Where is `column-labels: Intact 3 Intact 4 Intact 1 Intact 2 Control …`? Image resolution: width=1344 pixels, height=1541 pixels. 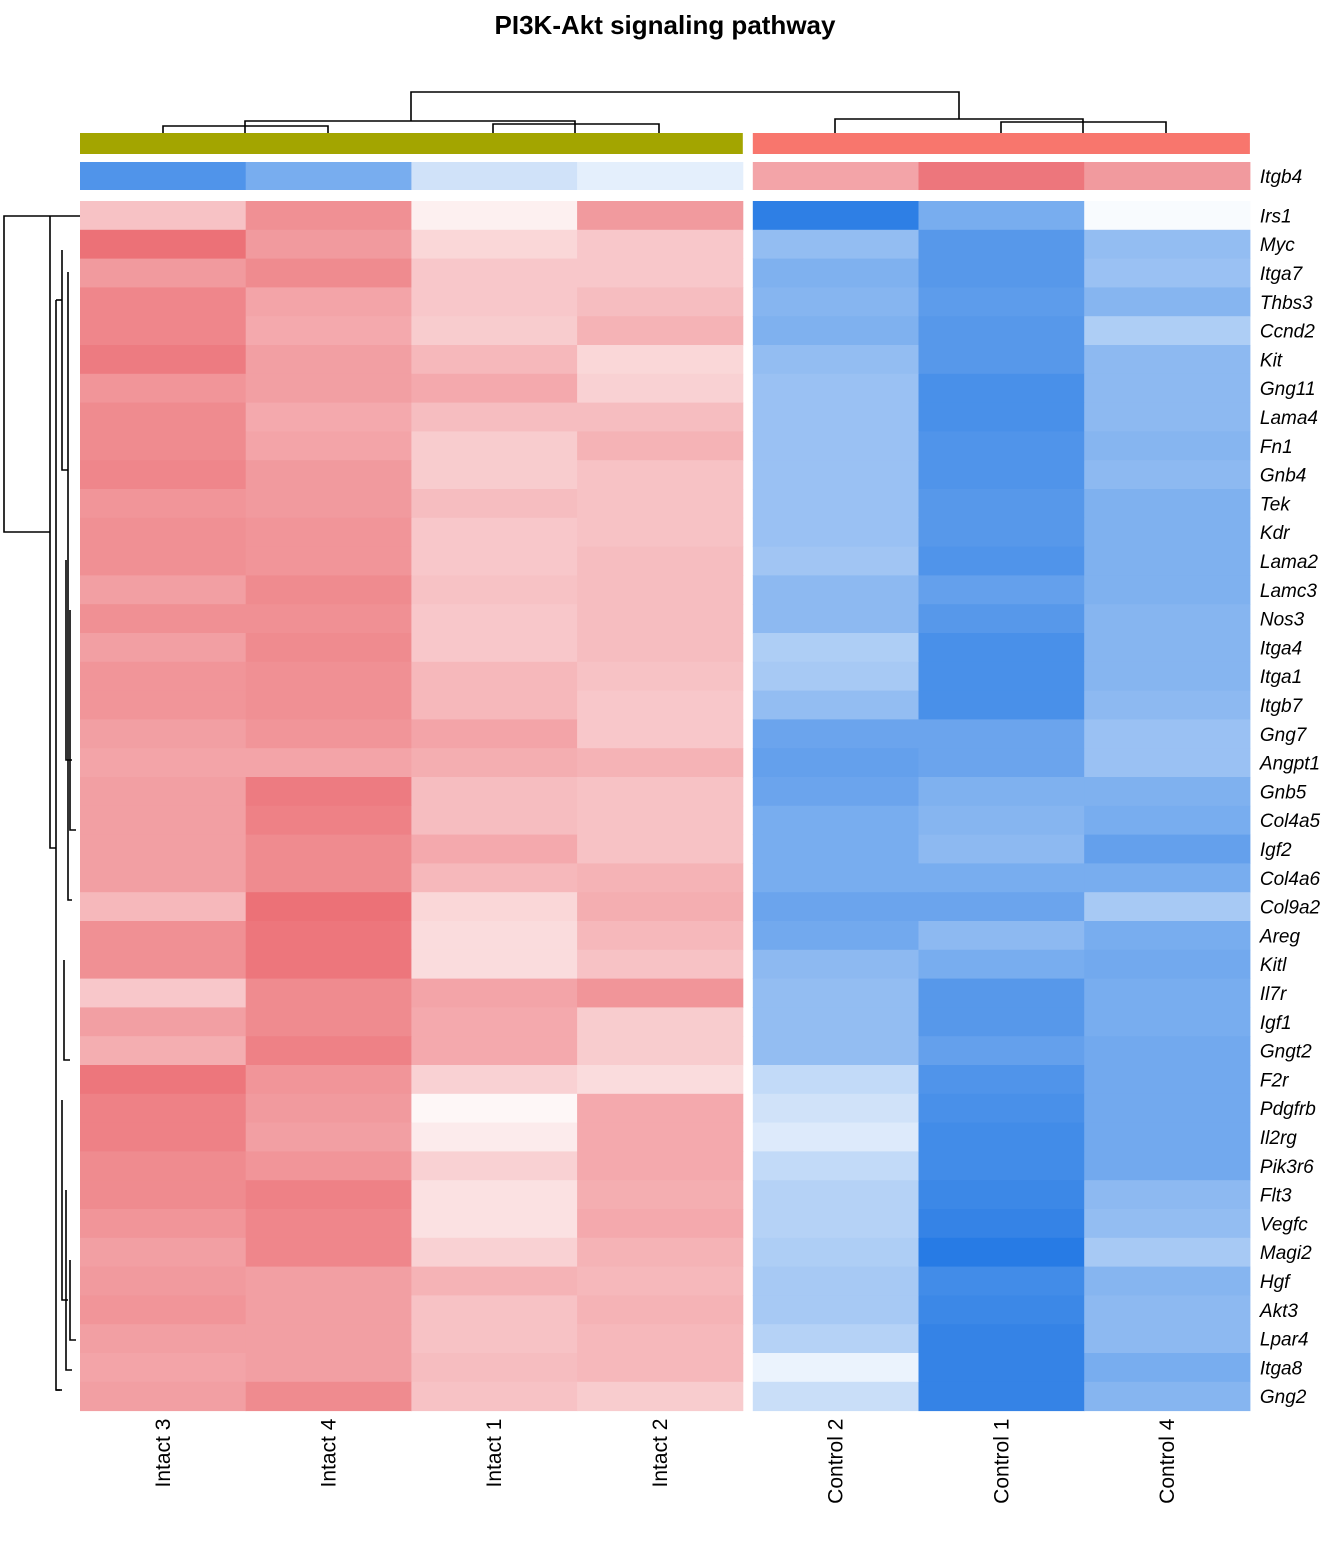
column-labels: Intact 3 Intact 4 Intact 1 Intact 2 Control … is located at coordinates (665, 1461).